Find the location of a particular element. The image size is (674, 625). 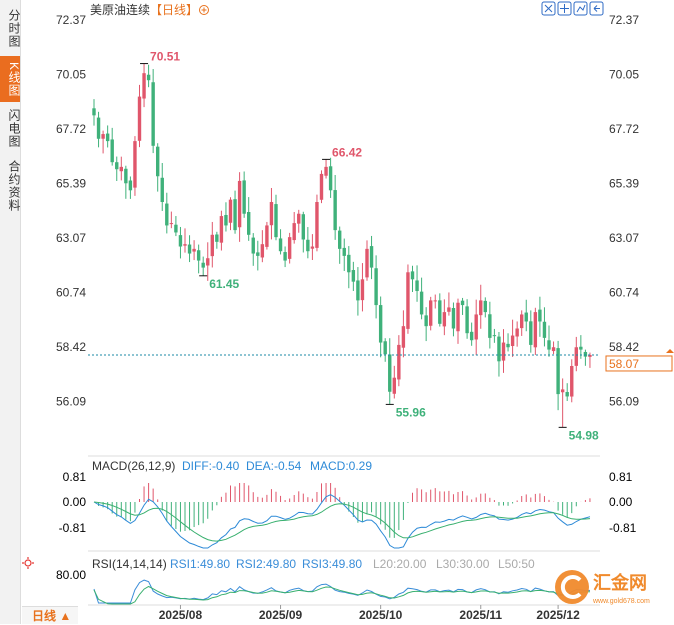

macd-dea-label: DEA:-0.54 is located at coordinates (274, 466).